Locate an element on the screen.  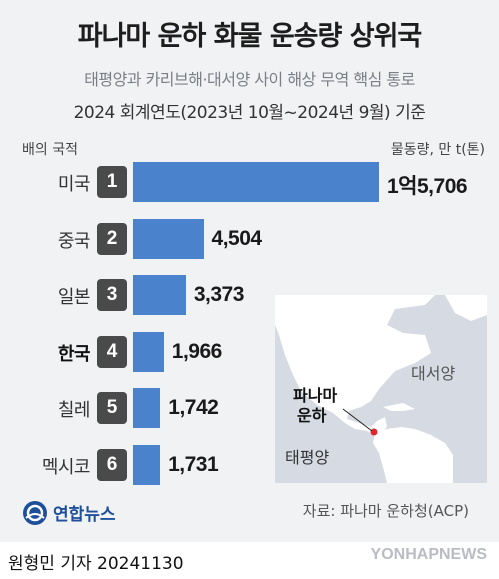
country-label: 한국 is located at coordinates (74, 354).